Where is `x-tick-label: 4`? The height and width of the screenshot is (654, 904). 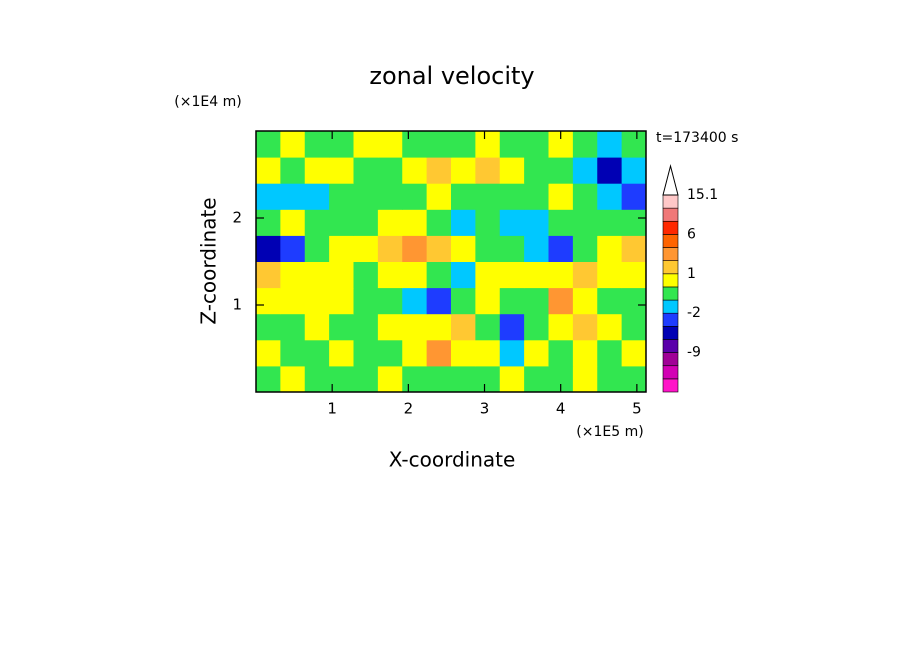 x-tick-label: 4 is located at coordinates (561, 409).